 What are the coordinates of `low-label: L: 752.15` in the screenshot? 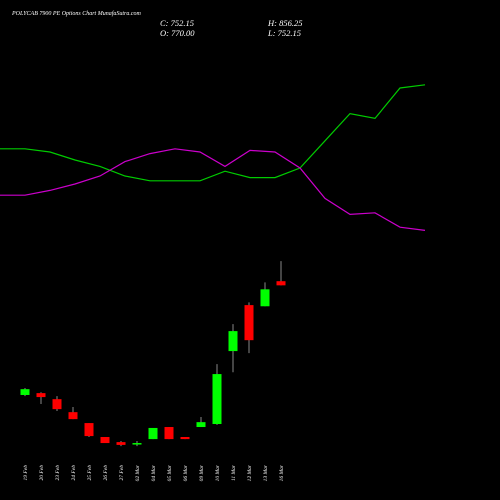 It's located at (284, 33).